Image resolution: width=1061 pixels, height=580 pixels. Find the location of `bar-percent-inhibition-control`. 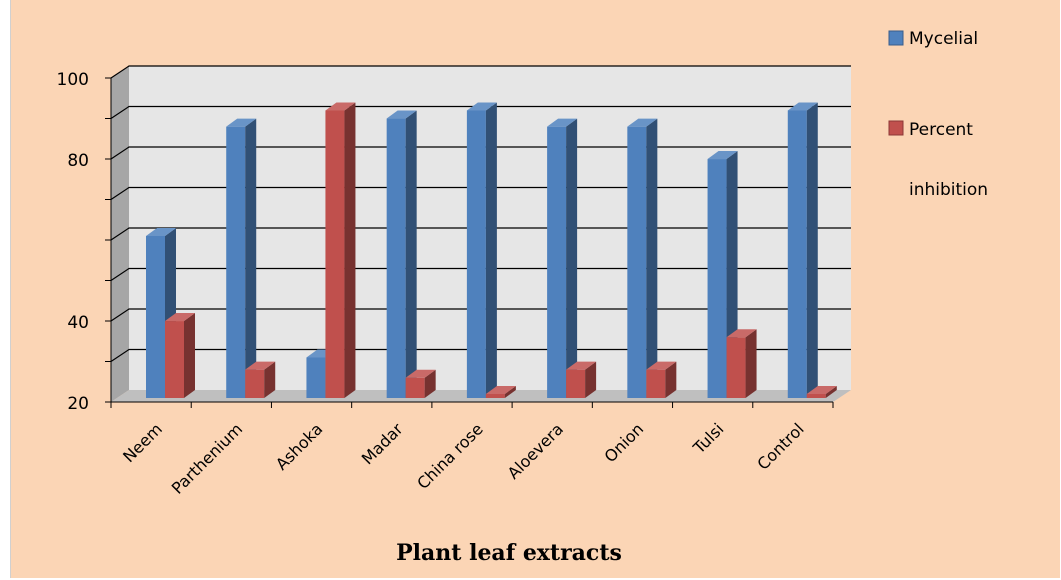

bar-percent-inhibition-control is located at coordinates (821, 391).